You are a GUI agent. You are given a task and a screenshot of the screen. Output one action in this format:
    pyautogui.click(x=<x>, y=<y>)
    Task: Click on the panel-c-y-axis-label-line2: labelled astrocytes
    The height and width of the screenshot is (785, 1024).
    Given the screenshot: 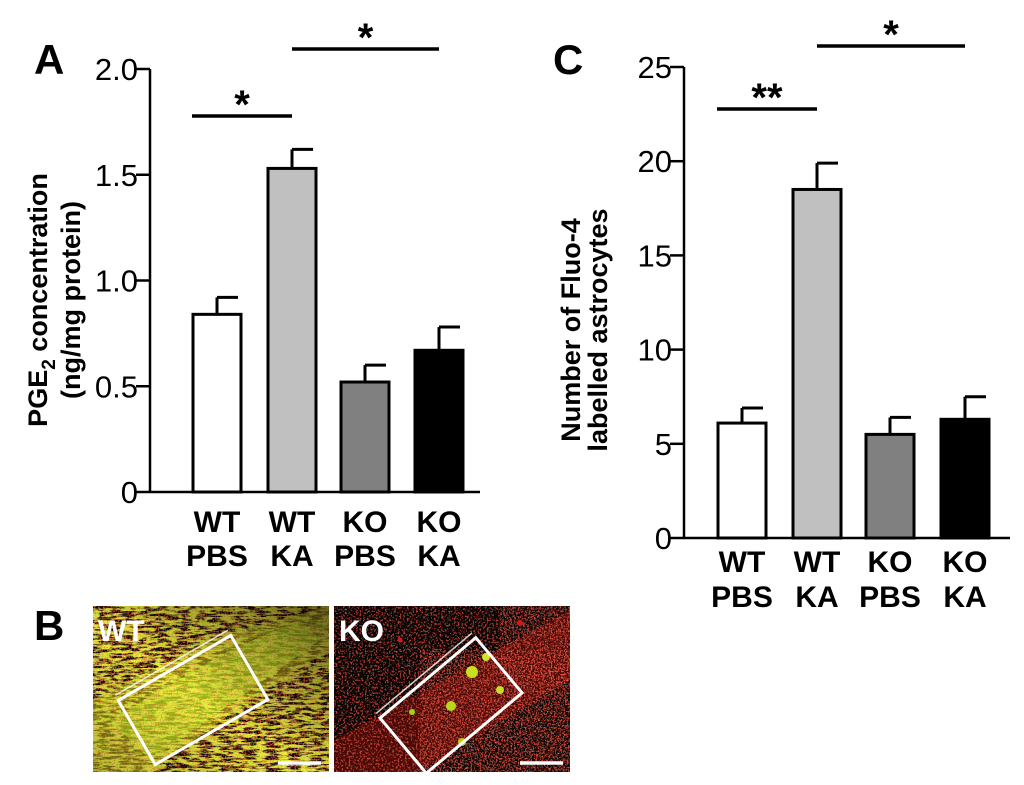 What is the action you would take?
    pyautogui.click(x=598, y=329)
    